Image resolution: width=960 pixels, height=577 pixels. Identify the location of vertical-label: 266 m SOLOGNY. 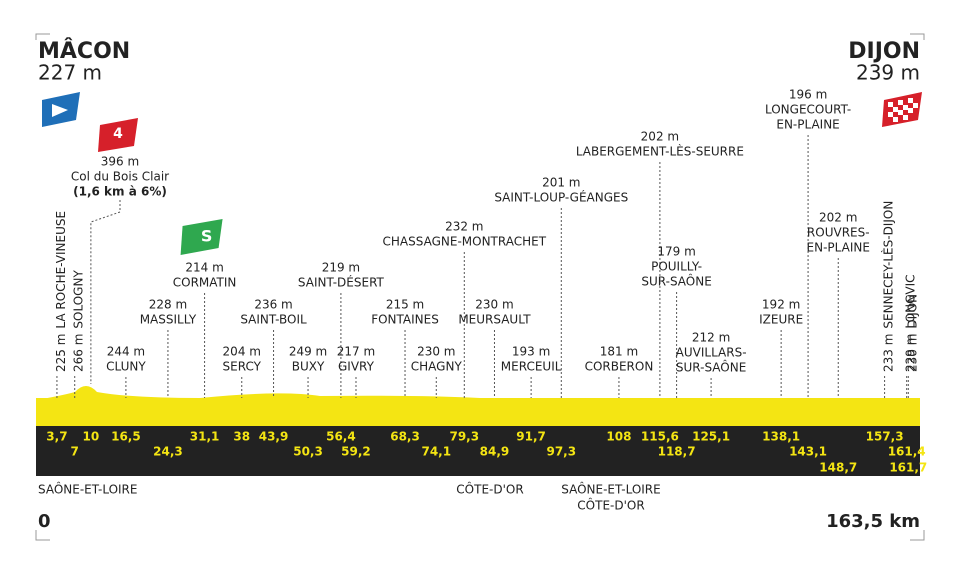
(78, 321).